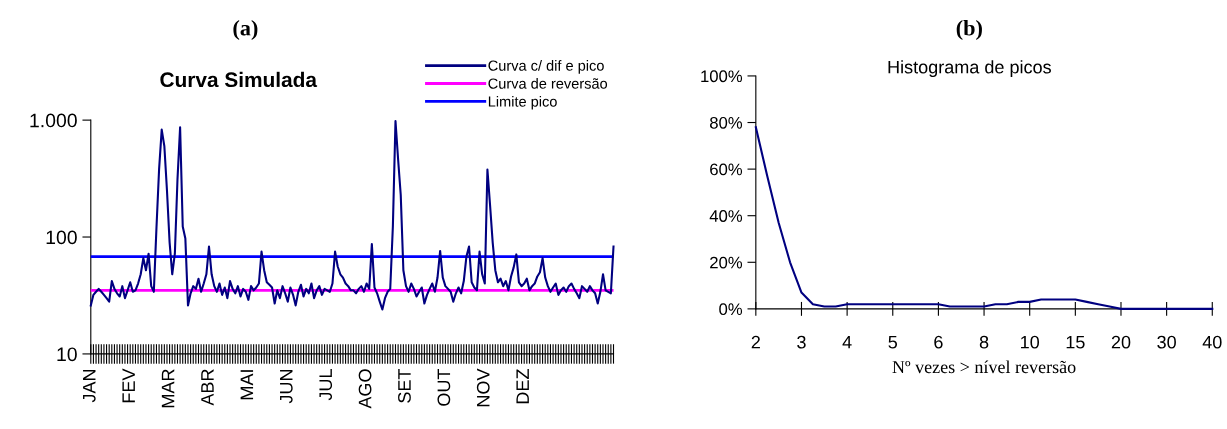  I want to click on x-tick-label: 5, so click(893, 342).